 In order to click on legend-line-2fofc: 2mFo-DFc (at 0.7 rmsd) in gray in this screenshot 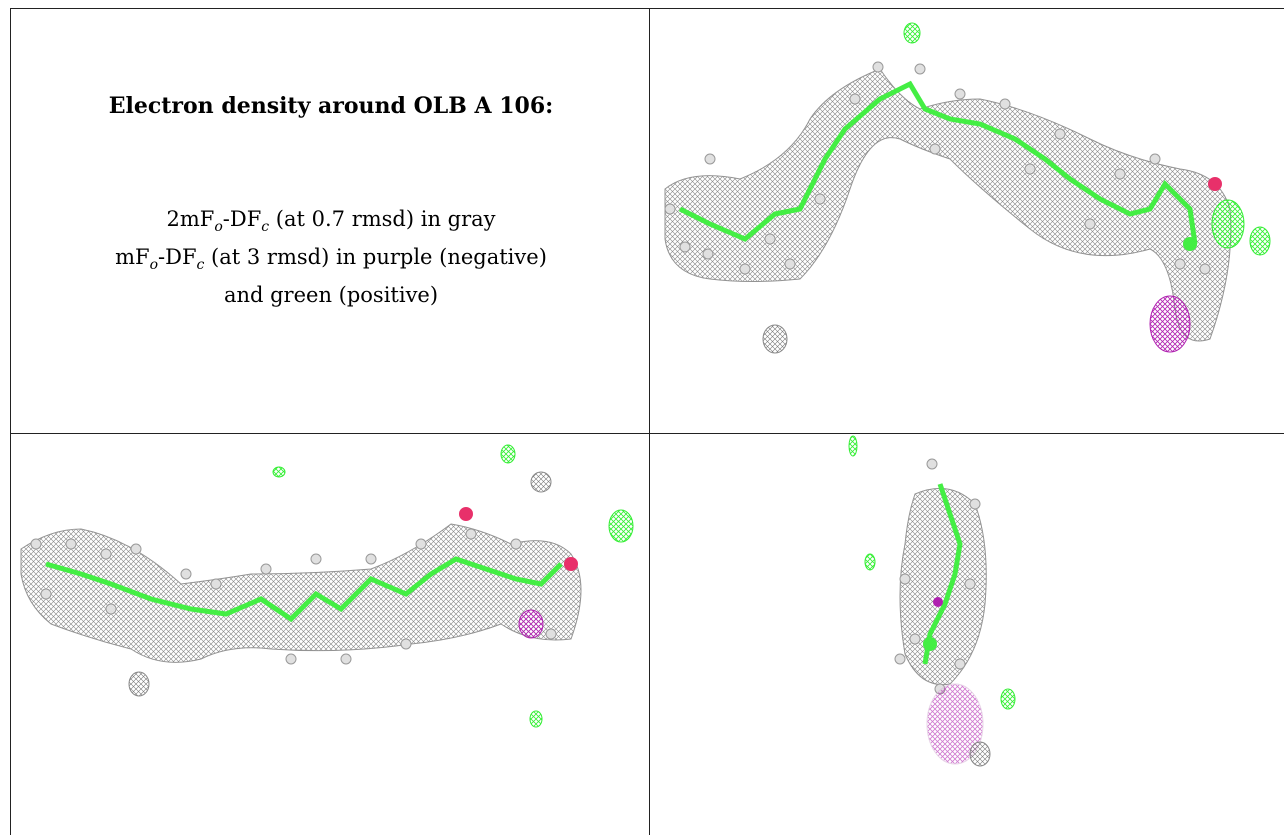, I will do `click(331, 221)`.